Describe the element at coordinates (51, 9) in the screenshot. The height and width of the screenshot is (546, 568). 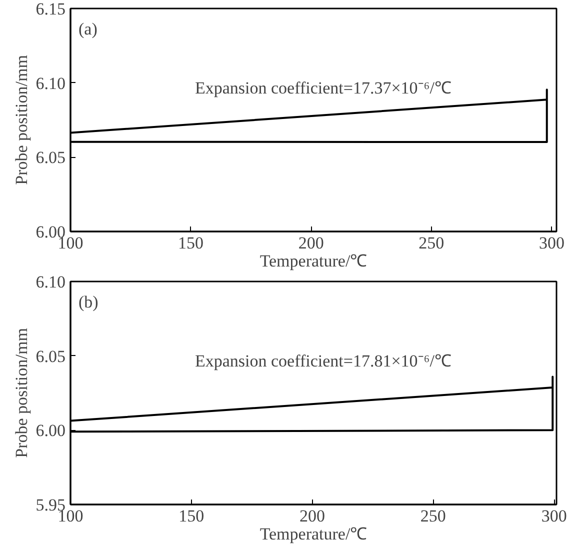
I see `y-tick-label: 6.15` at that location.